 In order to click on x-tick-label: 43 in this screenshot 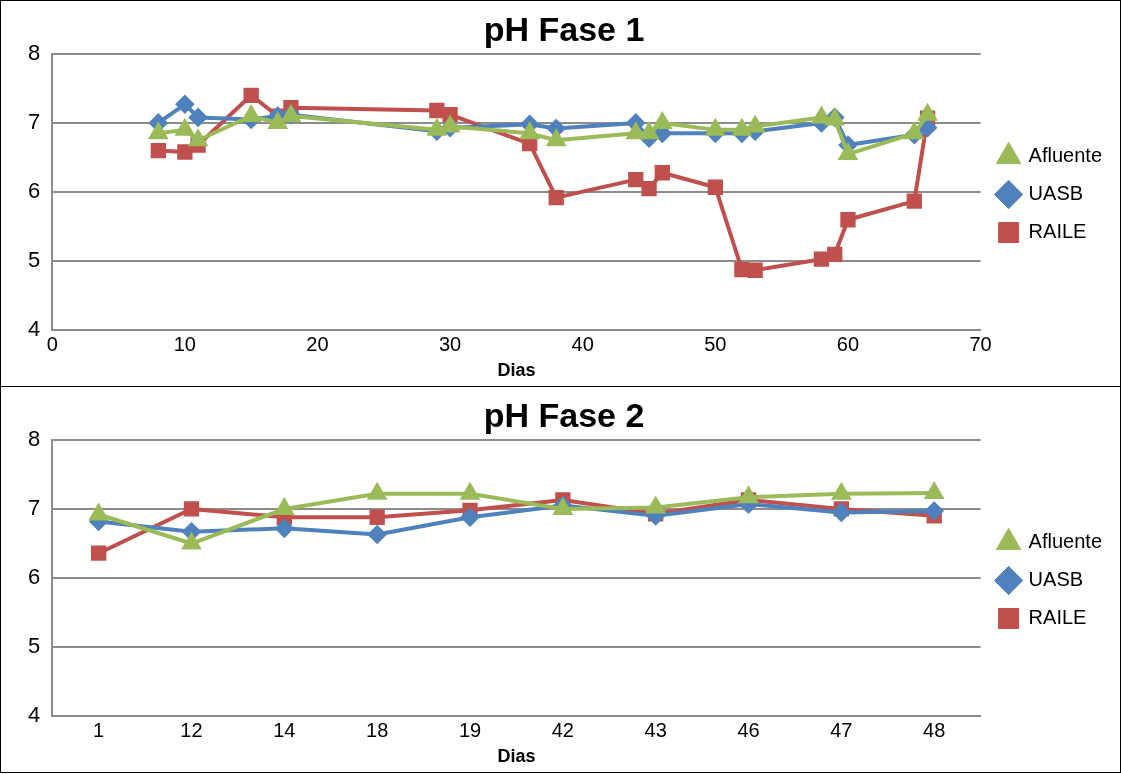, I will do `click(655, 729)`.